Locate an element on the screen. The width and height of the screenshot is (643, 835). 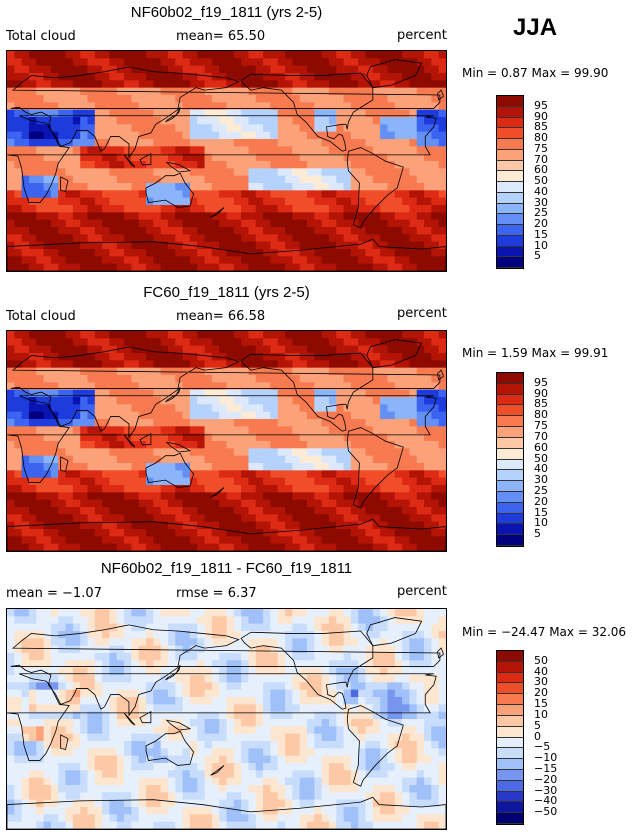
colorbar-tick-label: −50 is located at coordinates (546, 812).